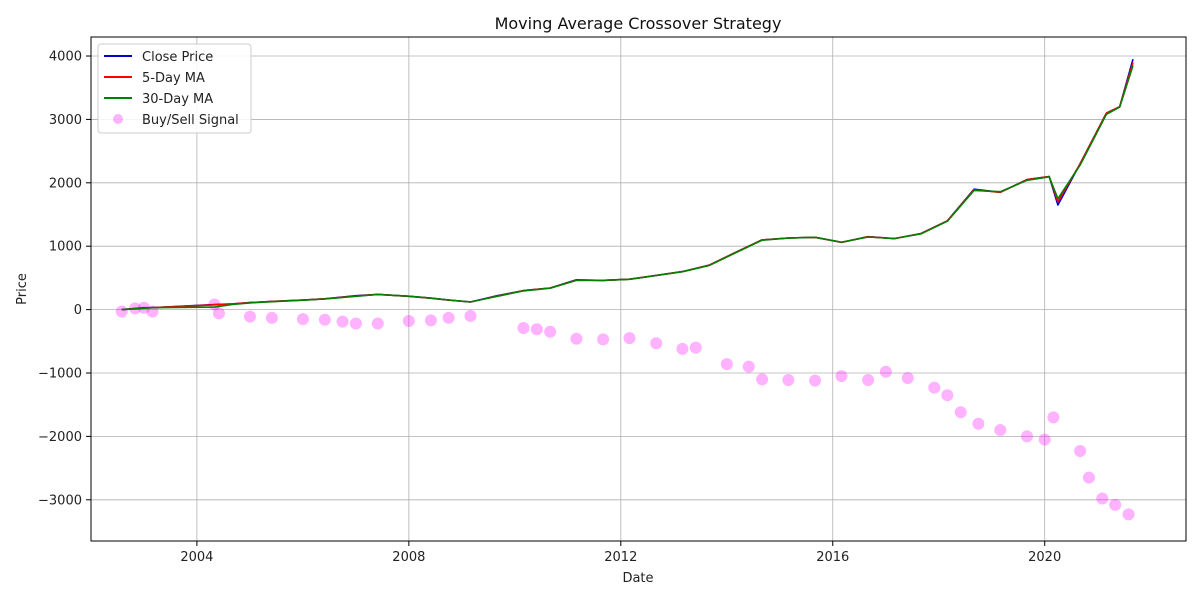  I want to click on x-tick-label: 2020, so click(1044, 557).